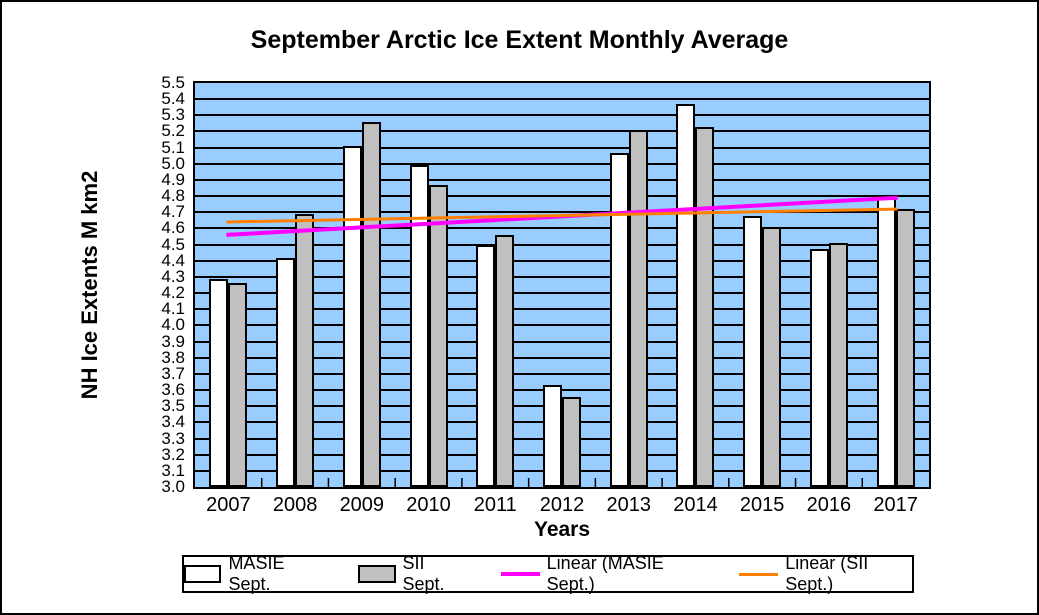  What do you see at coordinates (173, 82) in the screenshot?
I see `y-tick-label-5.5: 5.5` at bounding box center [173, 82].